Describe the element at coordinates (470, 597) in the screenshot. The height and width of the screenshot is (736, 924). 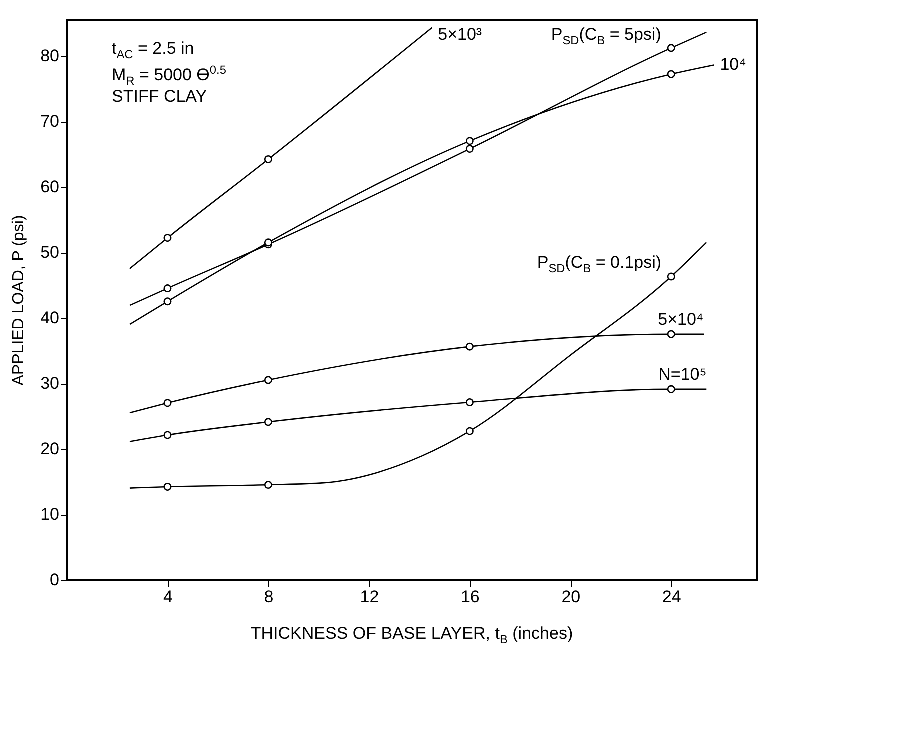
I see `x-tick-label: 16` at that location.